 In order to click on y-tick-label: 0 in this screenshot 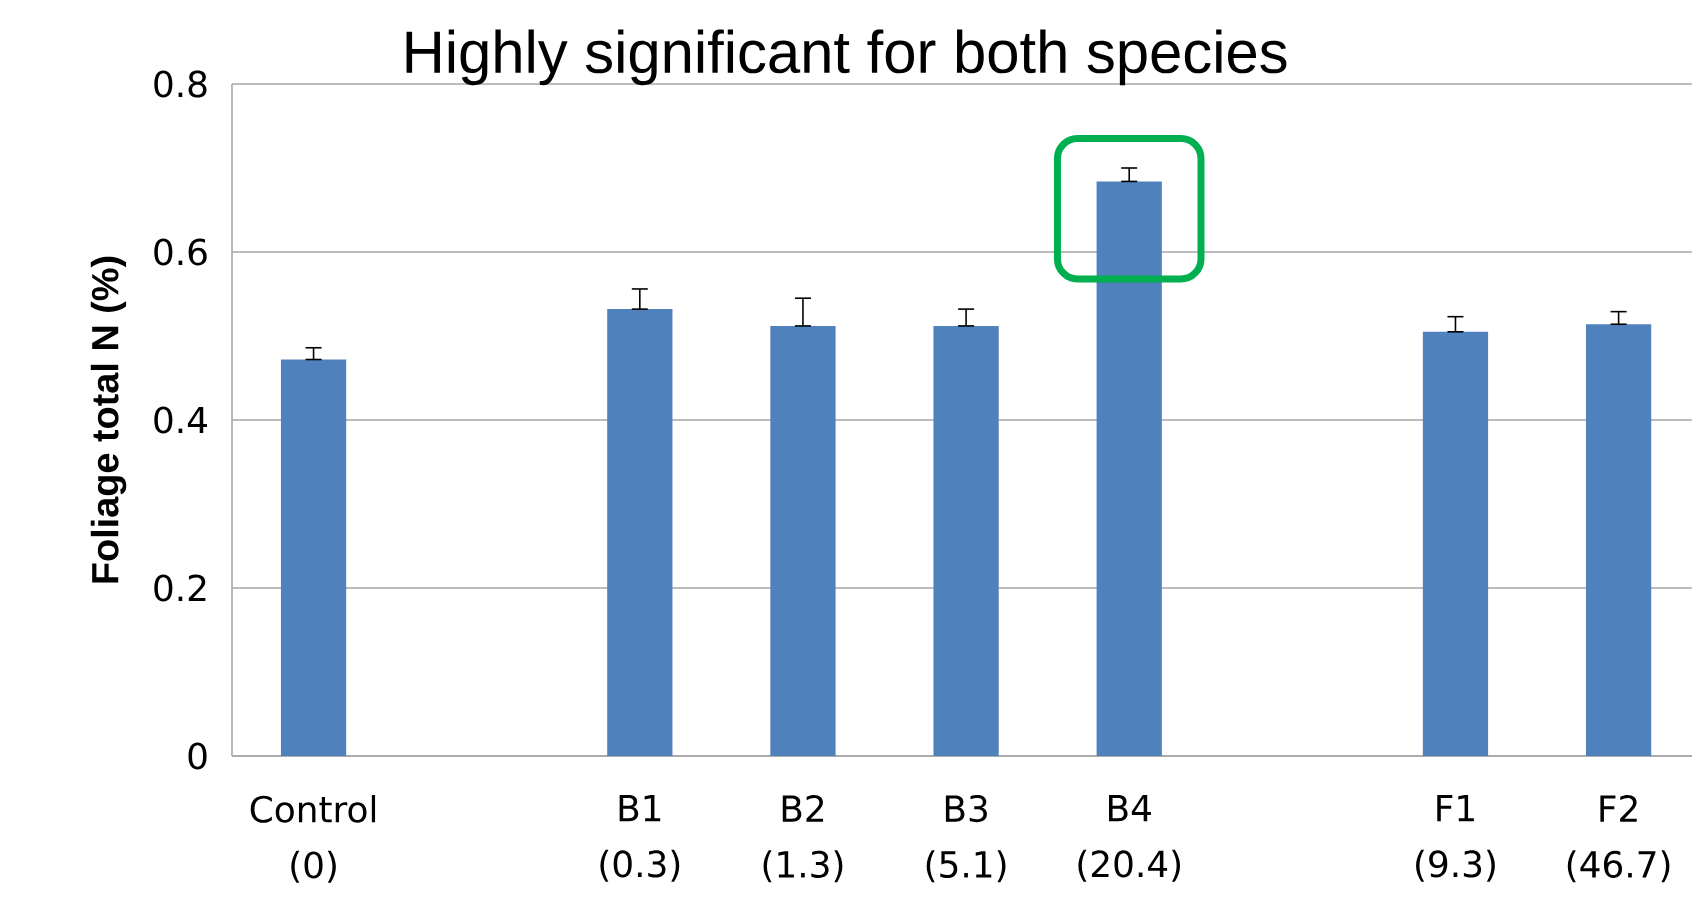, I will do `click(197, 756)`.